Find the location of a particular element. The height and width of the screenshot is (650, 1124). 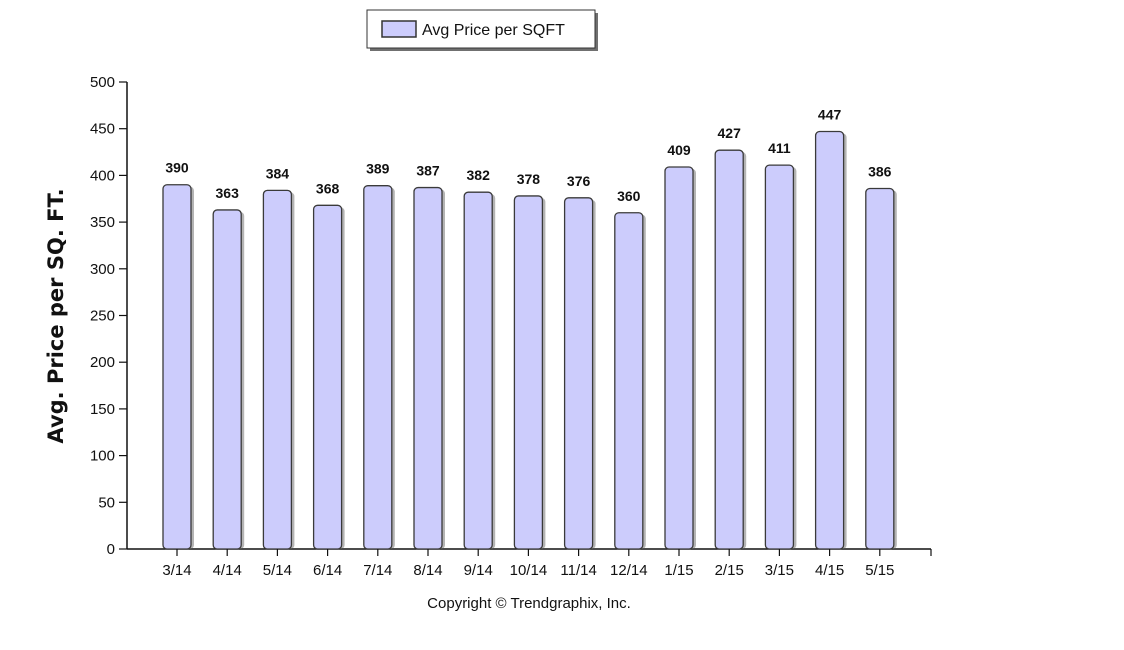

data-label: 378 is located at coordinates (529, 179).